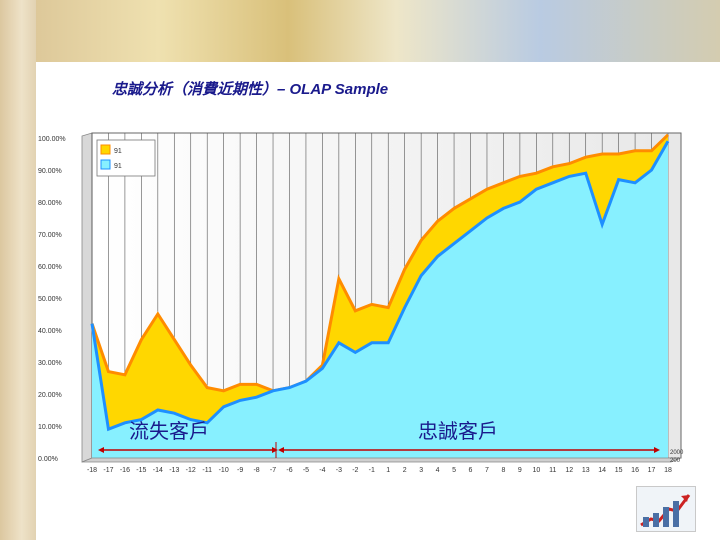  I want to click on x-tick-label: -7, so click(273, 470).